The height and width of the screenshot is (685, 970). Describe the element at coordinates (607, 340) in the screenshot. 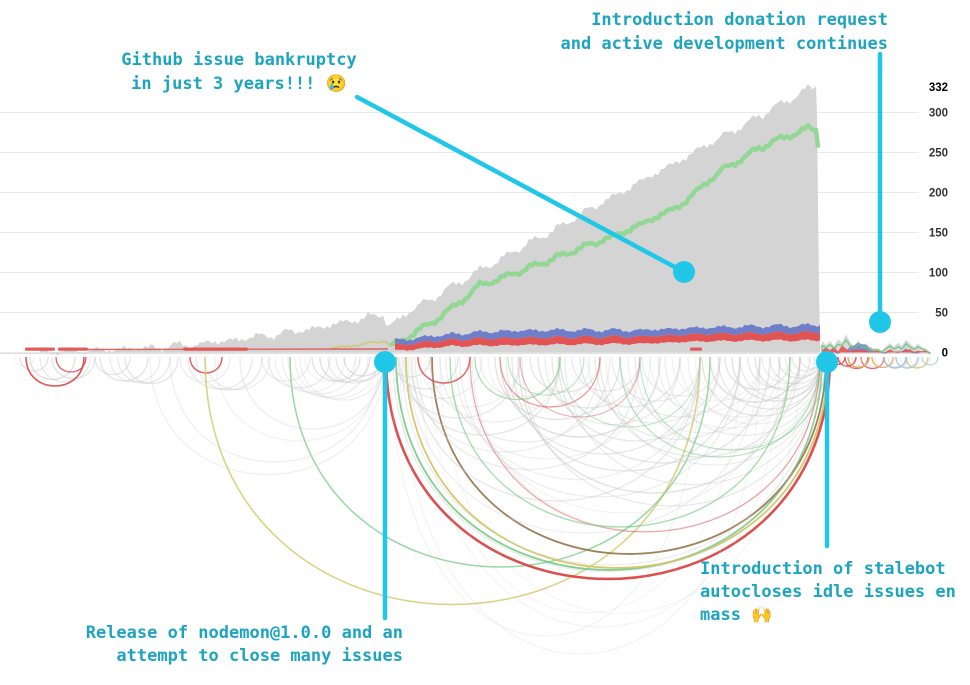

I see `red-band` at that location.